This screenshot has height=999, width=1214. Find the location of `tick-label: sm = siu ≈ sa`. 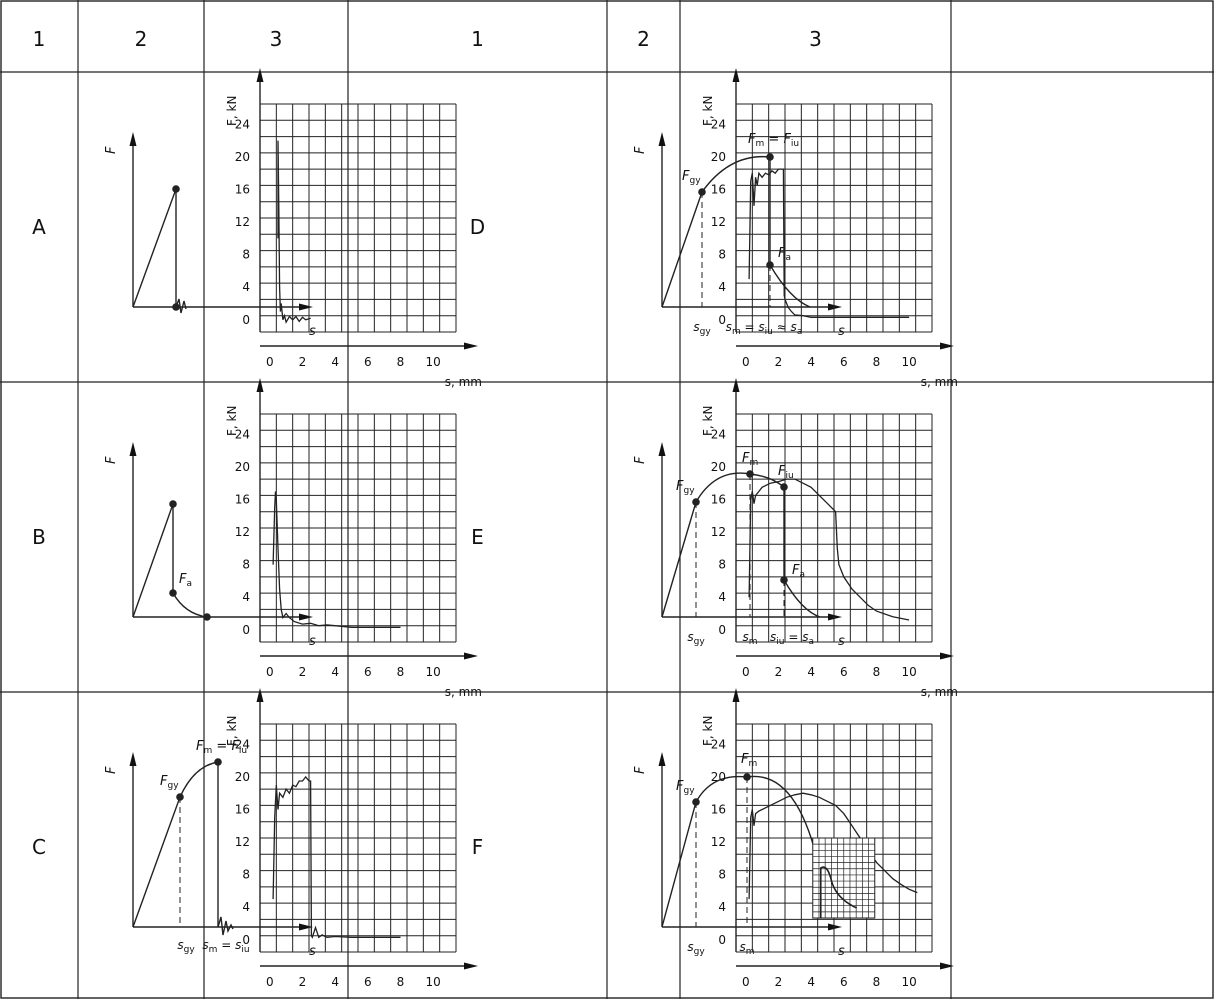

tick-label: sm = siu ≈ sa is located at coordinates (764, 328).